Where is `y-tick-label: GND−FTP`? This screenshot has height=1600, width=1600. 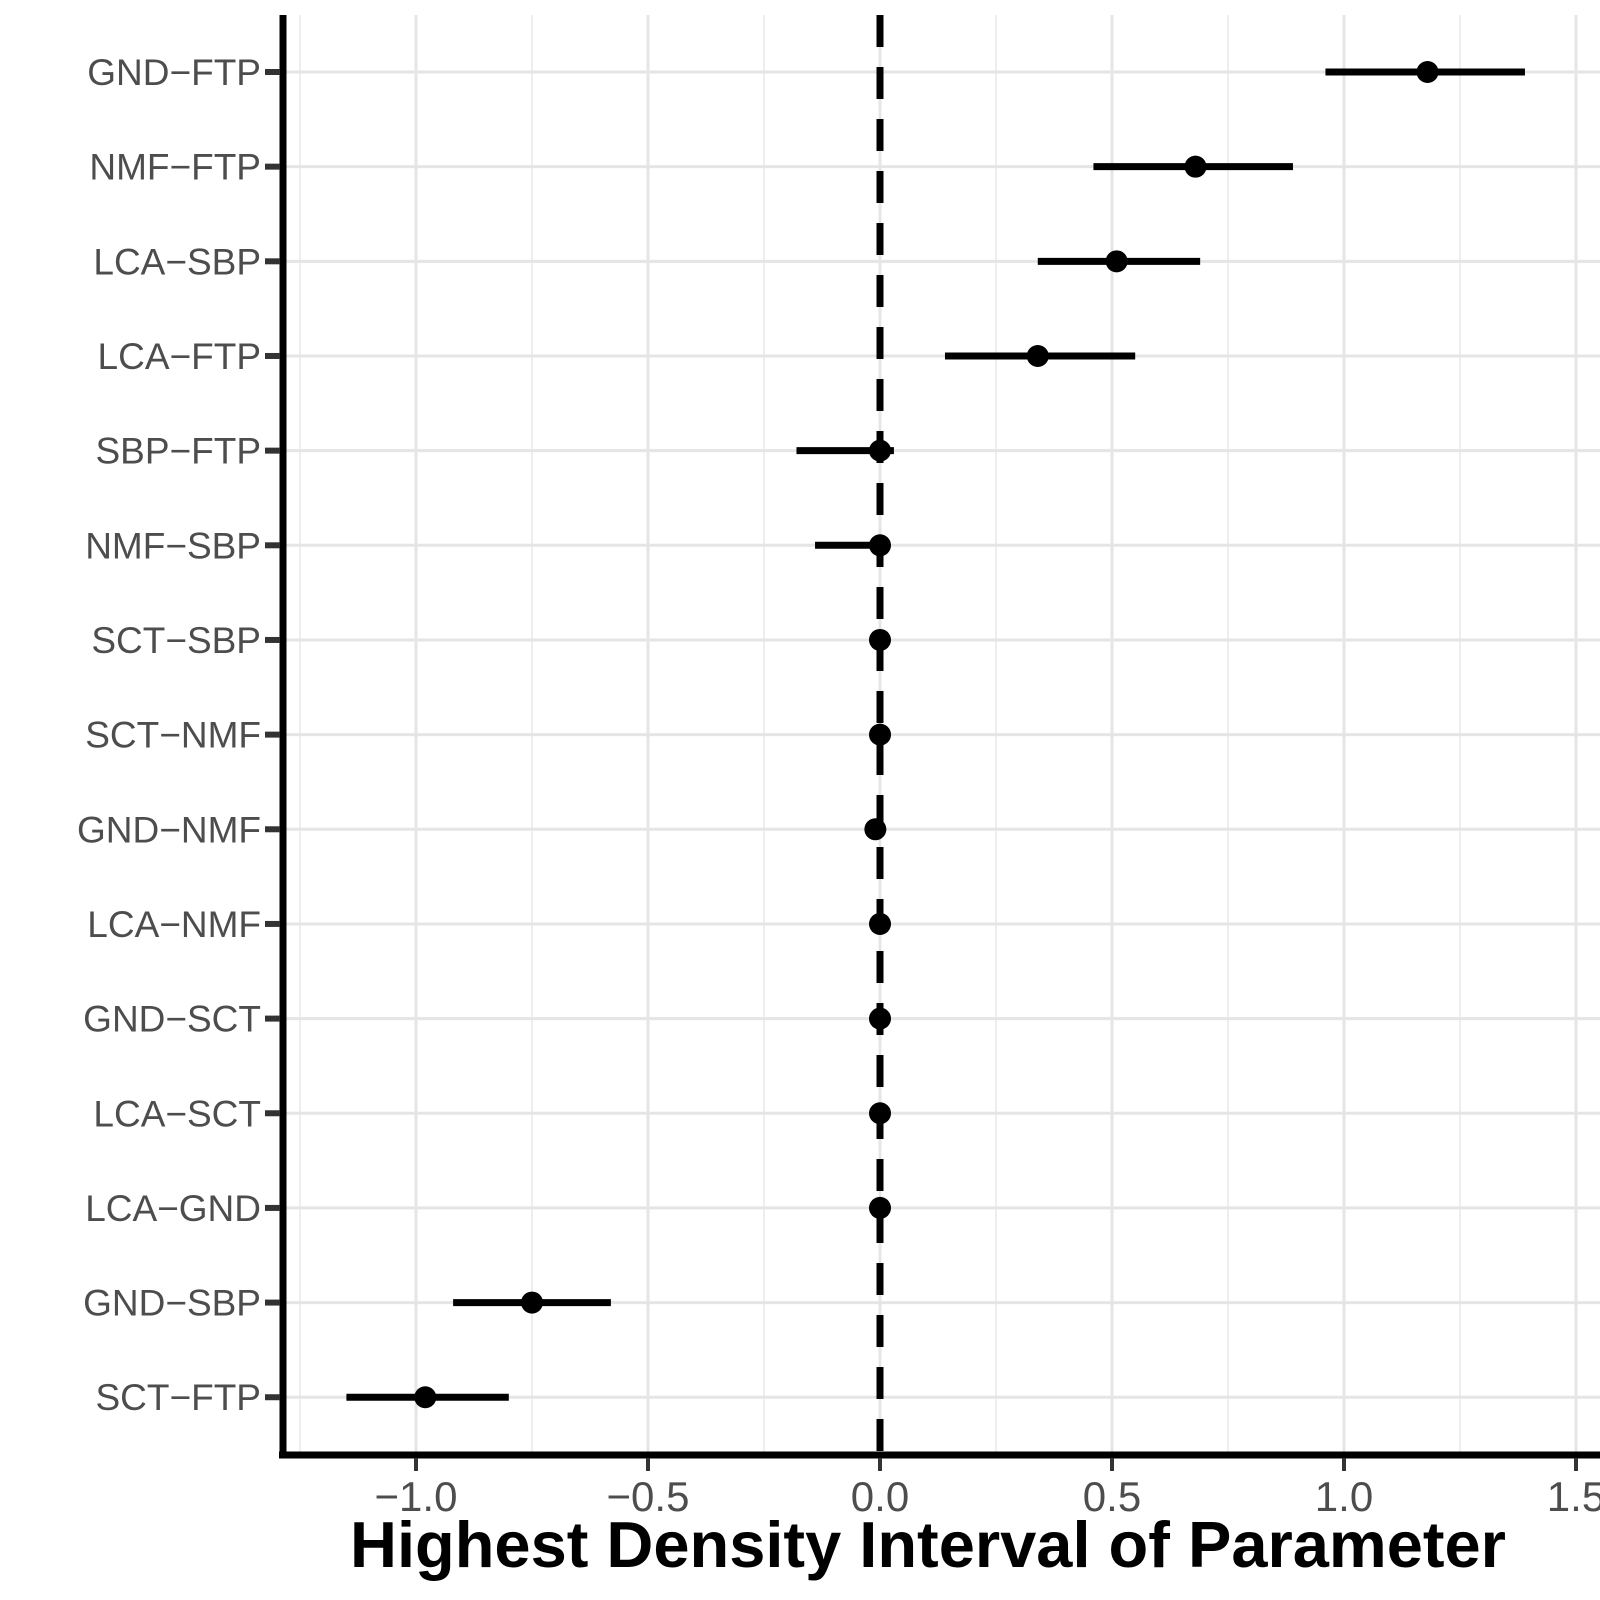
y-tick-label: GND−FTP is located at coordinates (174, 72).